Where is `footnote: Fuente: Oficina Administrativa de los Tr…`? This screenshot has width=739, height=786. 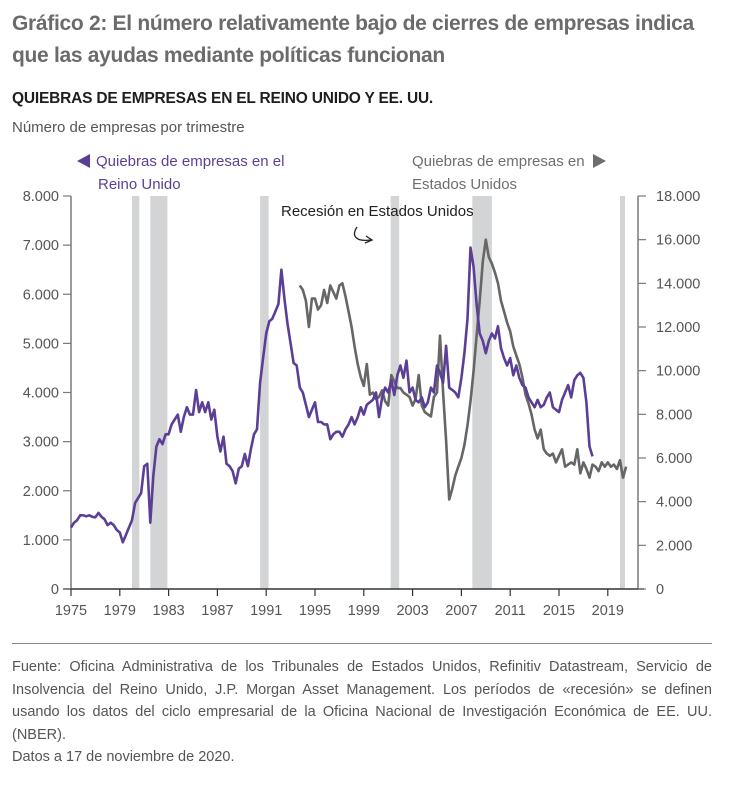
footnote: Fuente: Oficina Administrativa de los Tr… is located at coordinates (362, 712).